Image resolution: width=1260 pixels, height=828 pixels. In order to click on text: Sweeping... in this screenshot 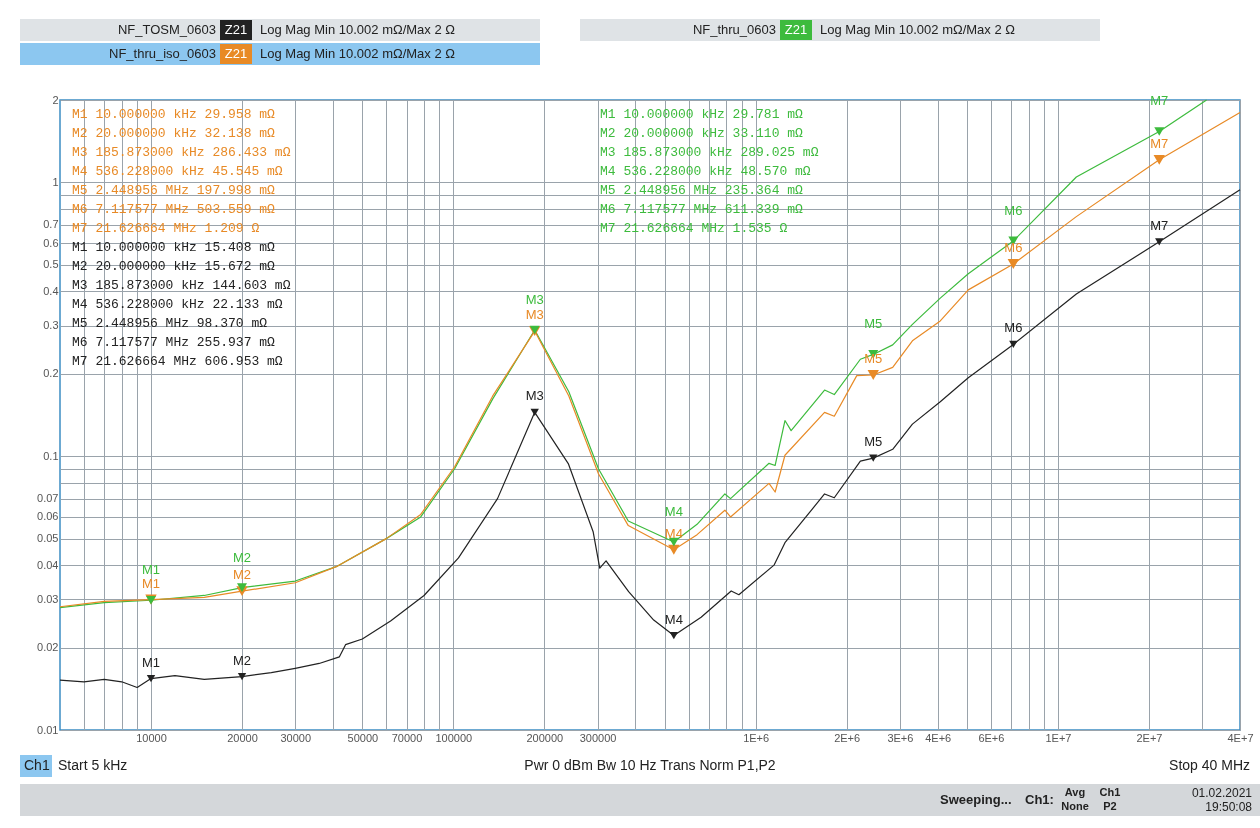, I will do `click(976, 799)`.